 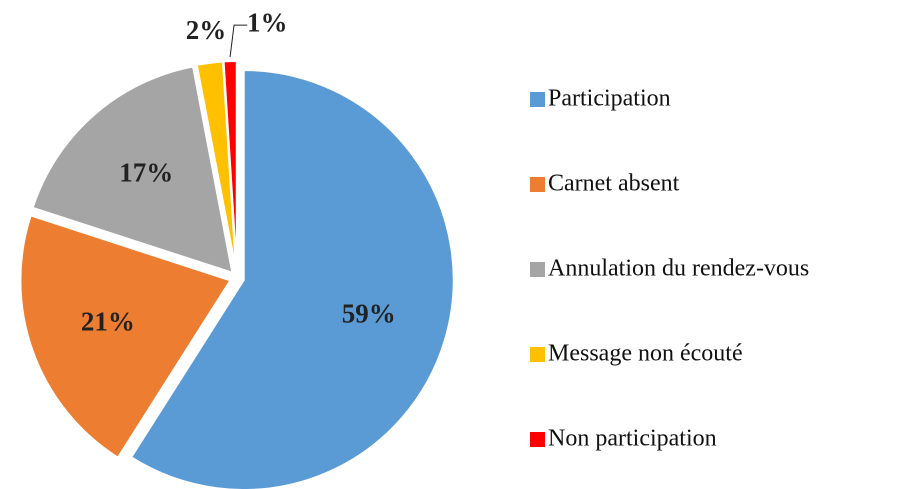 What do you see at coordinates (609, 99) in the screenshot?
I see `legend-label: Participation` at bounding box center [609, 99].